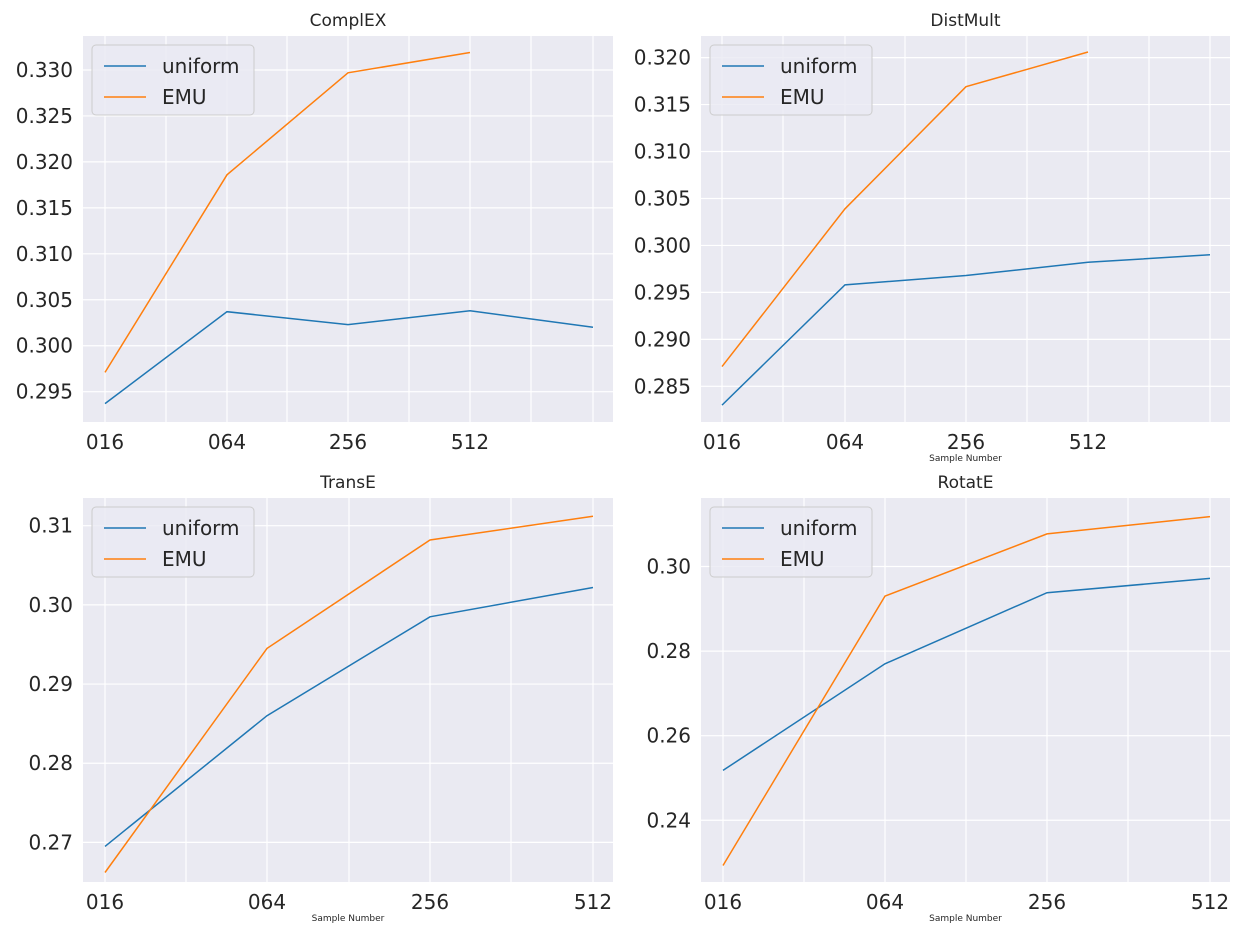  Describe the element at coordinates (50, 684) in the screenshot. I see `y-tick-label: 0.29` at that location.